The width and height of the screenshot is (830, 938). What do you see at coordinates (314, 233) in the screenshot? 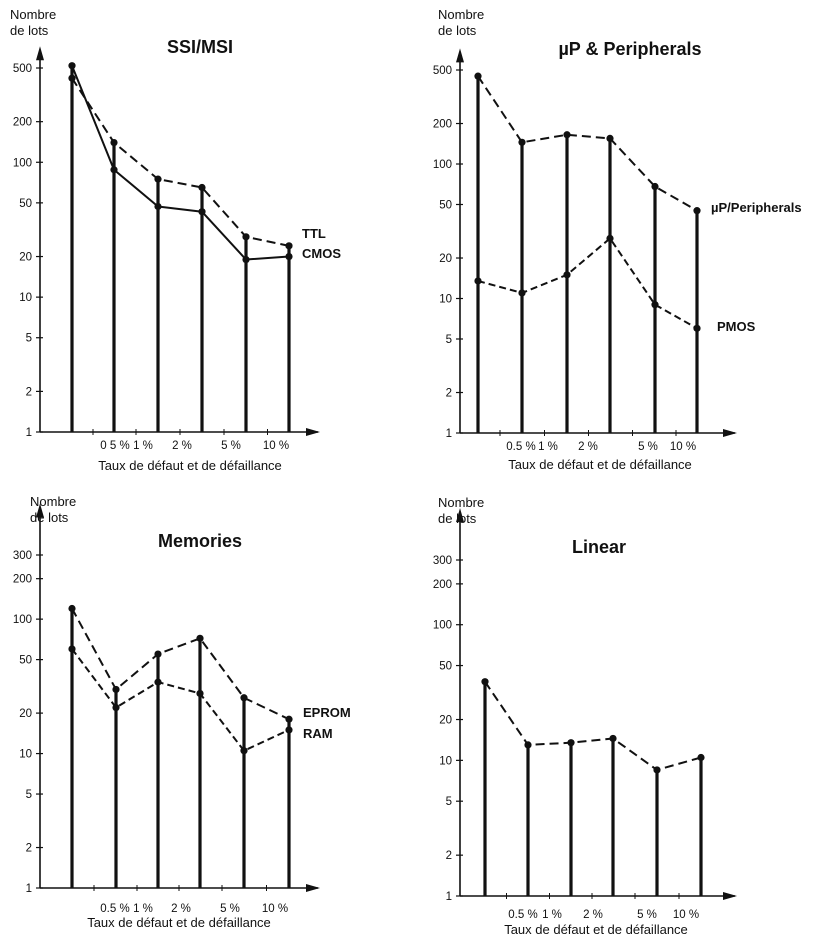
I see `series-label: TTL` at bounding box center [314, 233].